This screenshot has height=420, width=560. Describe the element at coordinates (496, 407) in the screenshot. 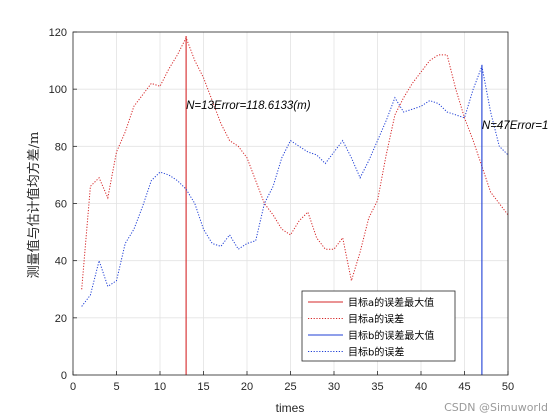

I see `watermark: CSDN @Simuworld` at that location.